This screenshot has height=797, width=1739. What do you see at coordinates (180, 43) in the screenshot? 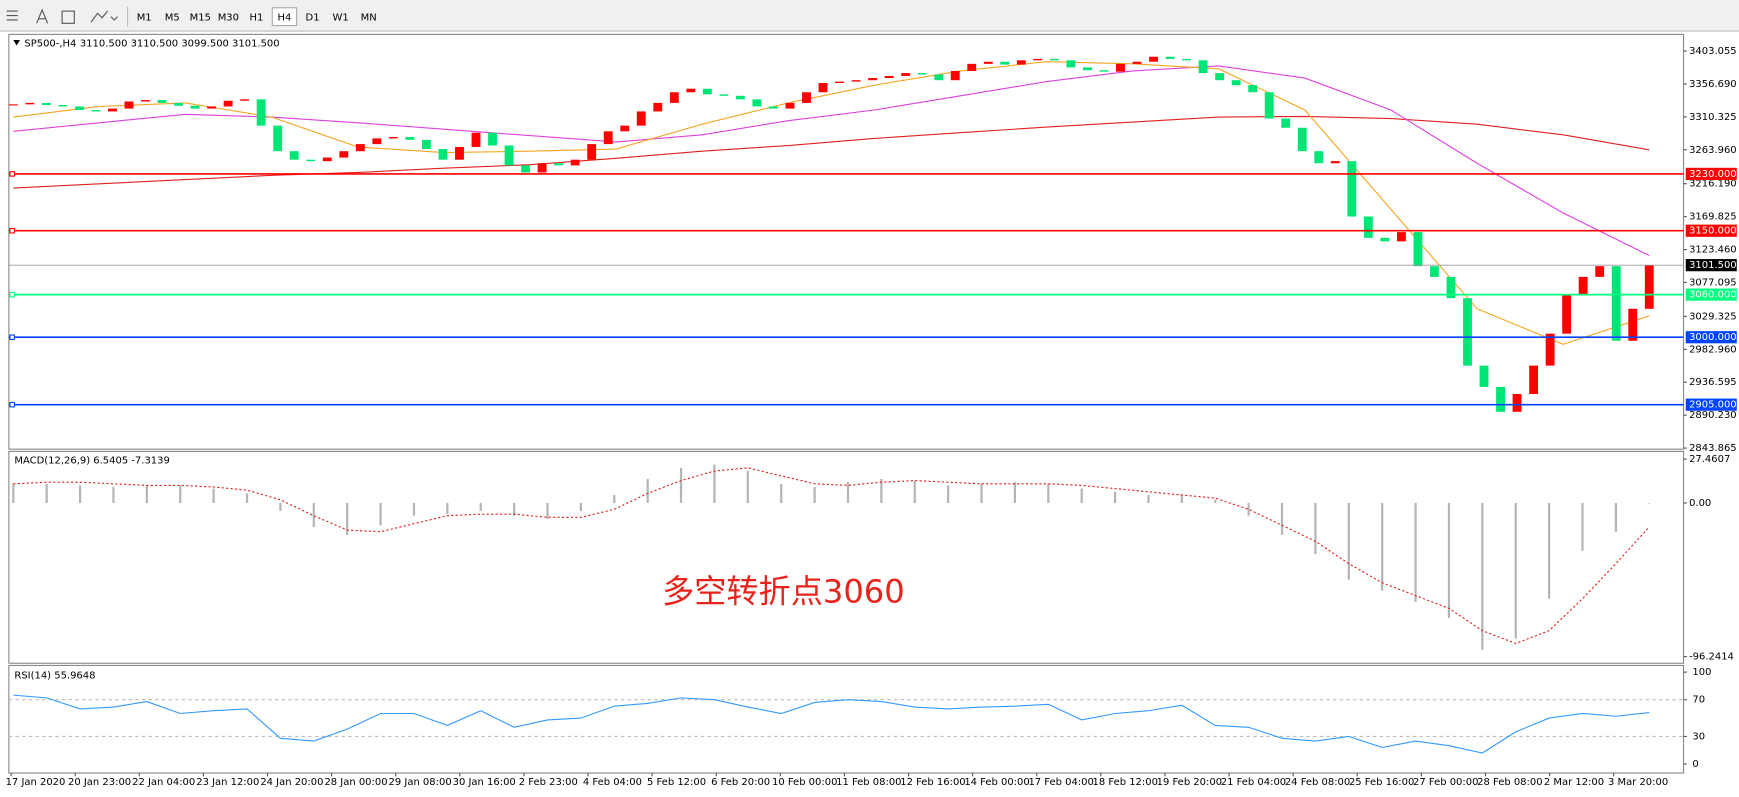
I see `chart-ohlc: 3110.500 3110.500 3099.500 3101.500` at bounding box center [180, 43].